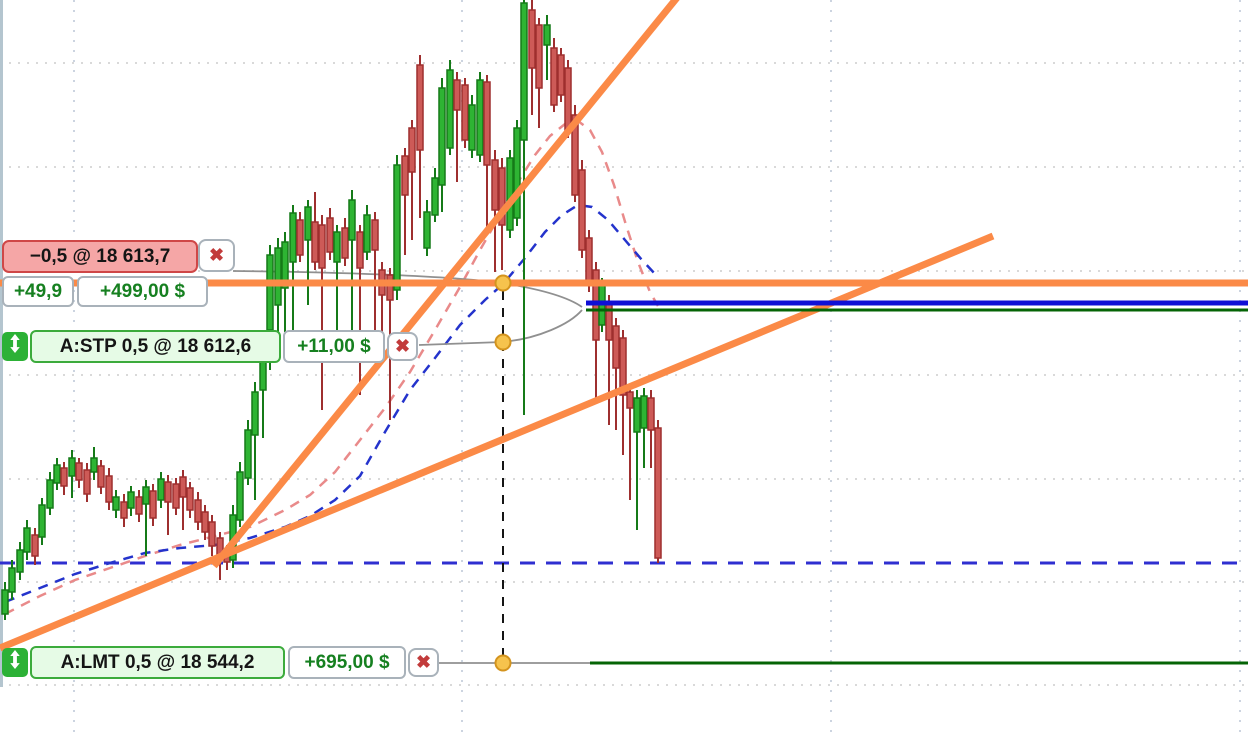  Describe the element at coordinates (423, 662) in the screenshot. I see `limit-order-cancel-button: ✖` at that location.